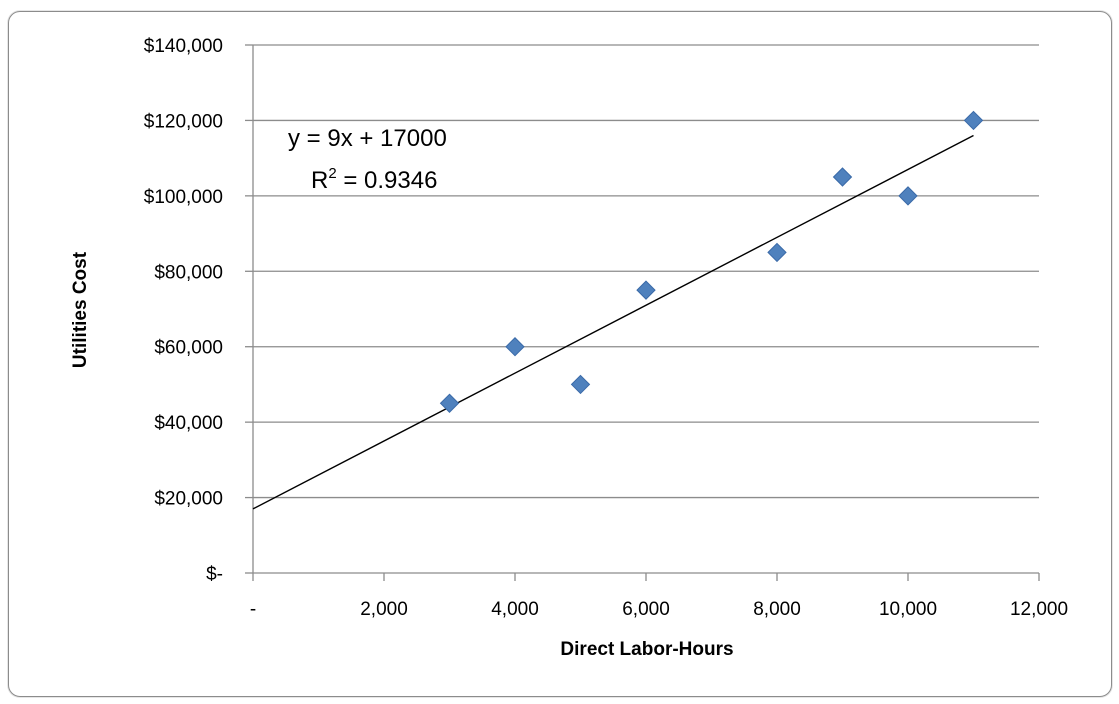 This screenshot has height=704, width=1119. What do you see at coordinates (515, 609) in the screenshot?
I see `x-tick-label: 4,000` at bounding box center [515, 609].